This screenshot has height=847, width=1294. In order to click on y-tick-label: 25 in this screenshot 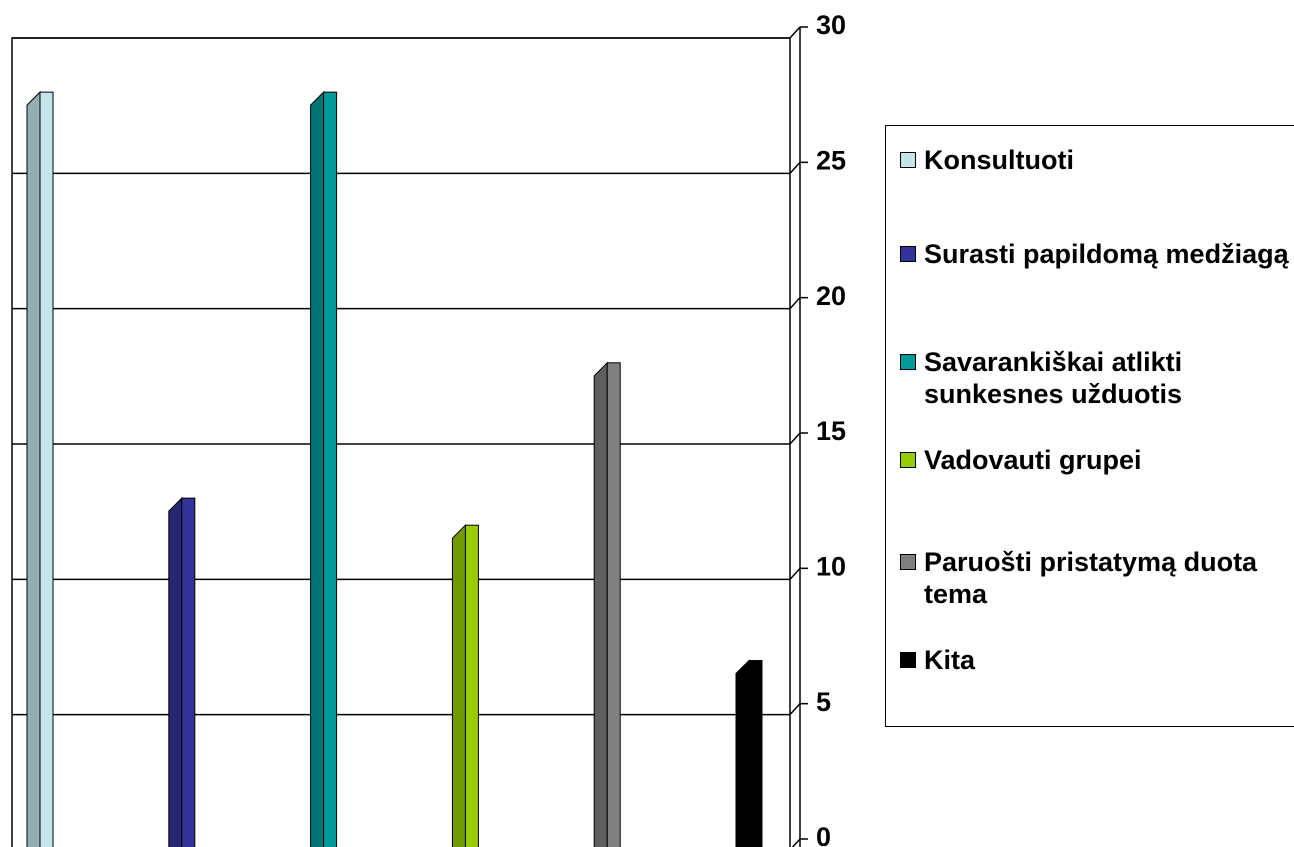, I will do `click(831, 160)`.